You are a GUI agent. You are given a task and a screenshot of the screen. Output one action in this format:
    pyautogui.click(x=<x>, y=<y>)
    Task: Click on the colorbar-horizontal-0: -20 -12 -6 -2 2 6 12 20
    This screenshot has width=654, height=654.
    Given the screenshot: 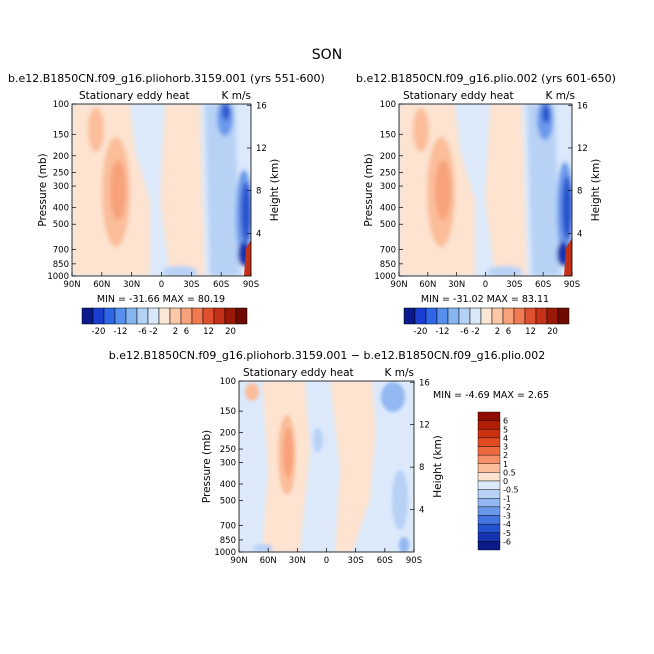 What is the action you would take?
    pyautogui.click(x=164, y=322)
    